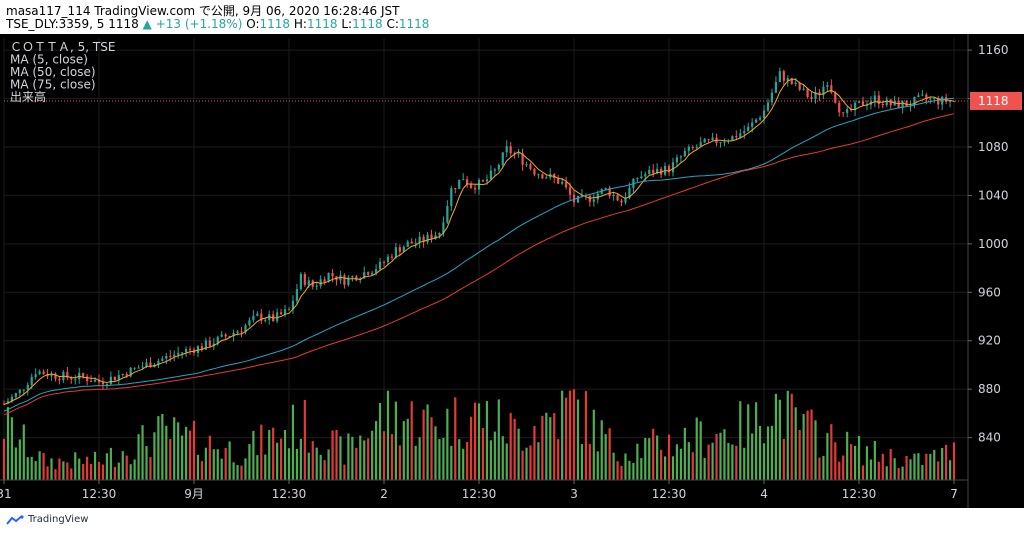 The height and width of the screenshot is (536, 1024). Describe the element at coordinates (194, 494) in the screenshot. I see `time-tick-label-2: 9月` at that location.